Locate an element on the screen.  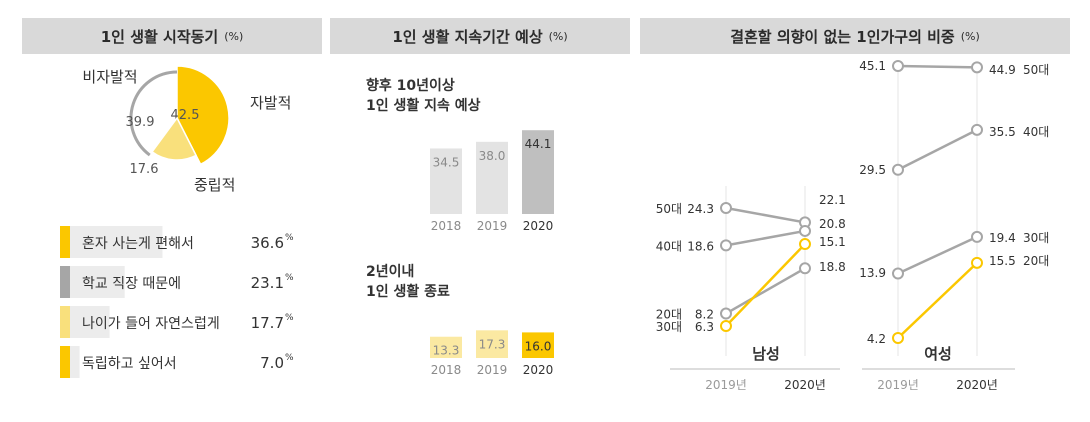
duration-short-title-line2: 1인 생활 종료 is located at coordinates (408, 292).